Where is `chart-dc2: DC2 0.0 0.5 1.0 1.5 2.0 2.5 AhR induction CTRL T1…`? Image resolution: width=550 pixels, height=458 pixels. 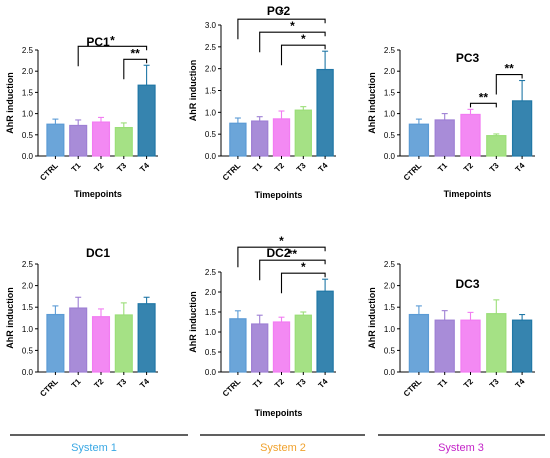 chart-dc2: DC2 0.0 0.5 1.0 1.5 2.0 2.5 AhR induction CTRL T1… is located at coordinates (262, 326).